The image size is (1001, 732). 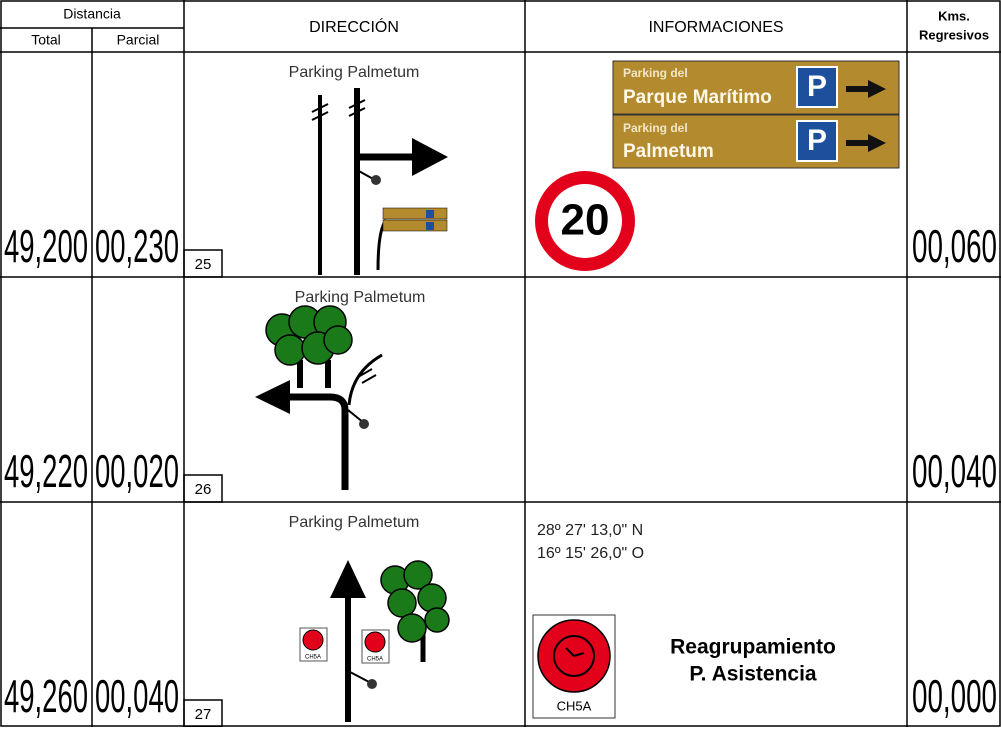 I want to click on parking-signs, so click(x=756, y=114).